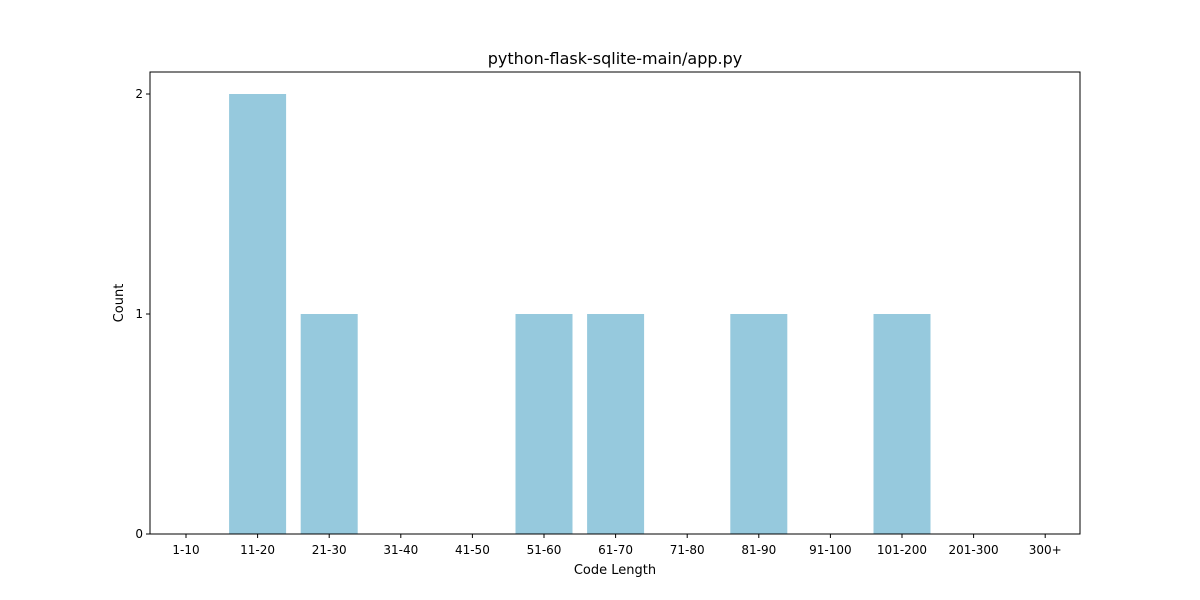 The width and height of the screenshot is (1200, 600). I want to click on x-tick-label: 21-30, so click(329, 550).